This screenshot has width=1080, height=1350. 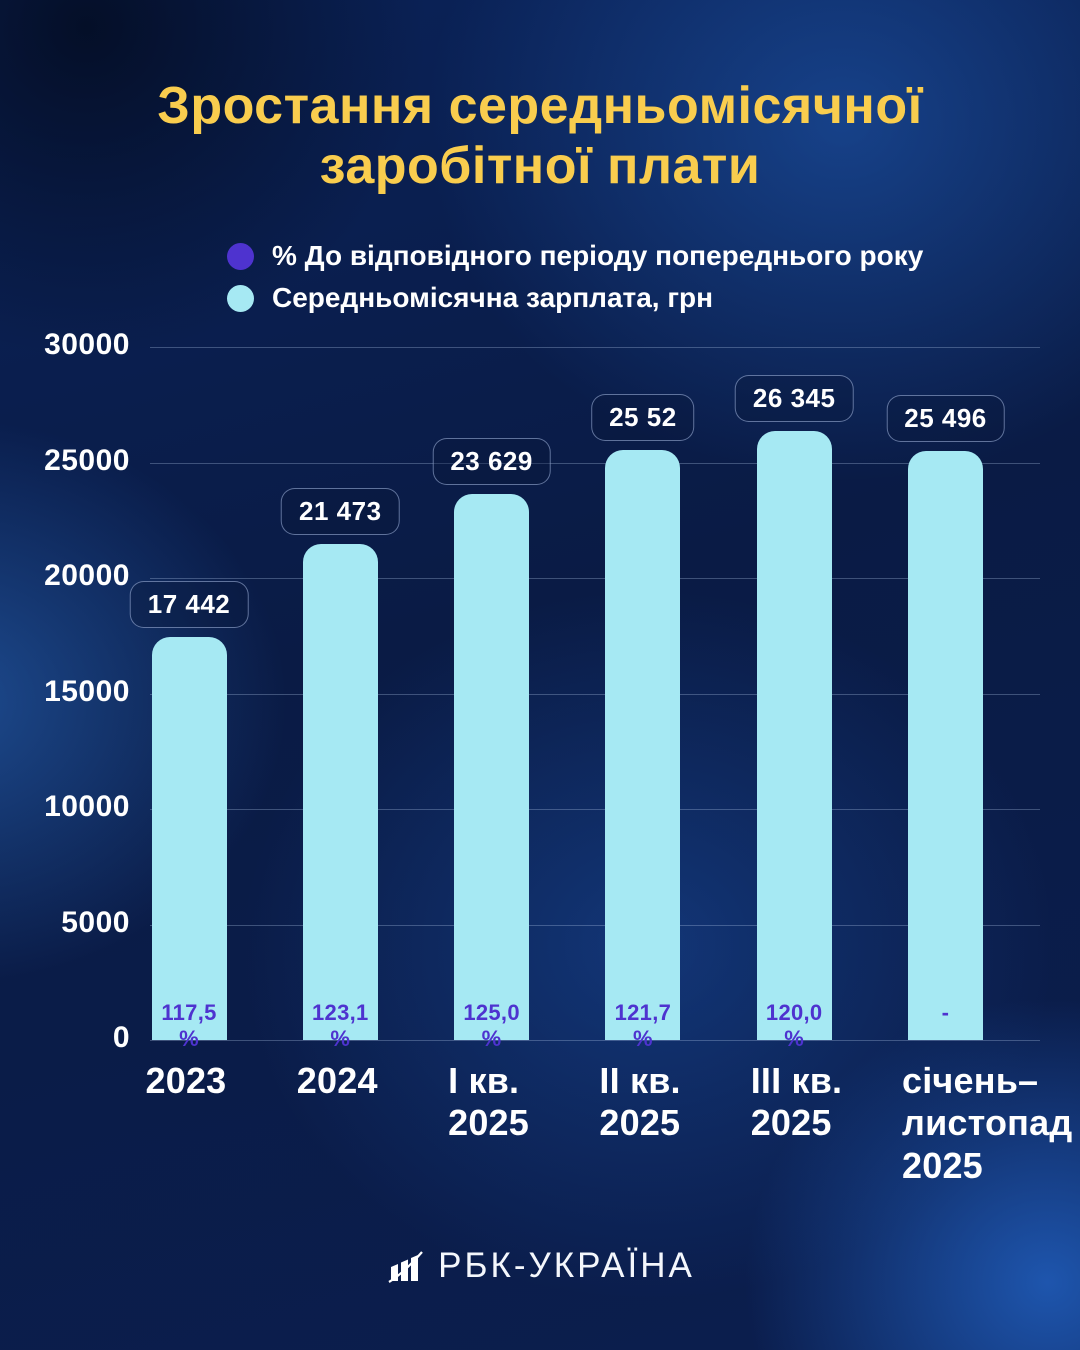 What do you see at coordinates (87, 344) in the screenshot?
I see `y-tick-label: 30000` at bounding box center [87, 344].